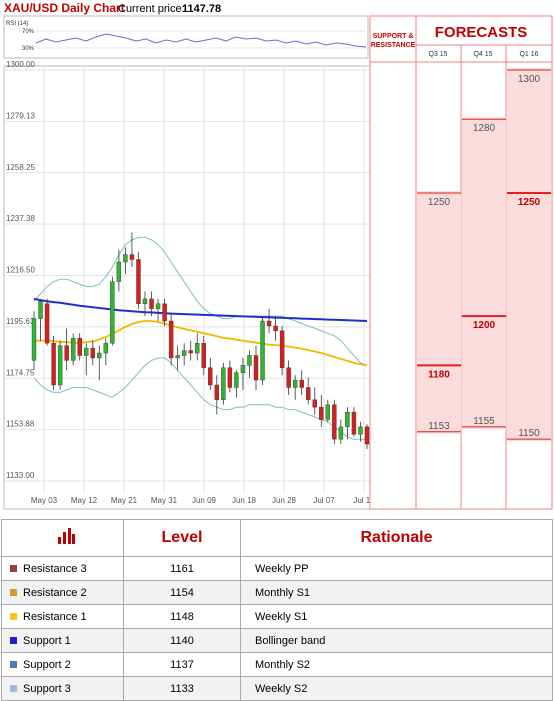  Describe the element at coordinates (484, 421) in the screenshot. I see `forecast-value: 1155` at that location.